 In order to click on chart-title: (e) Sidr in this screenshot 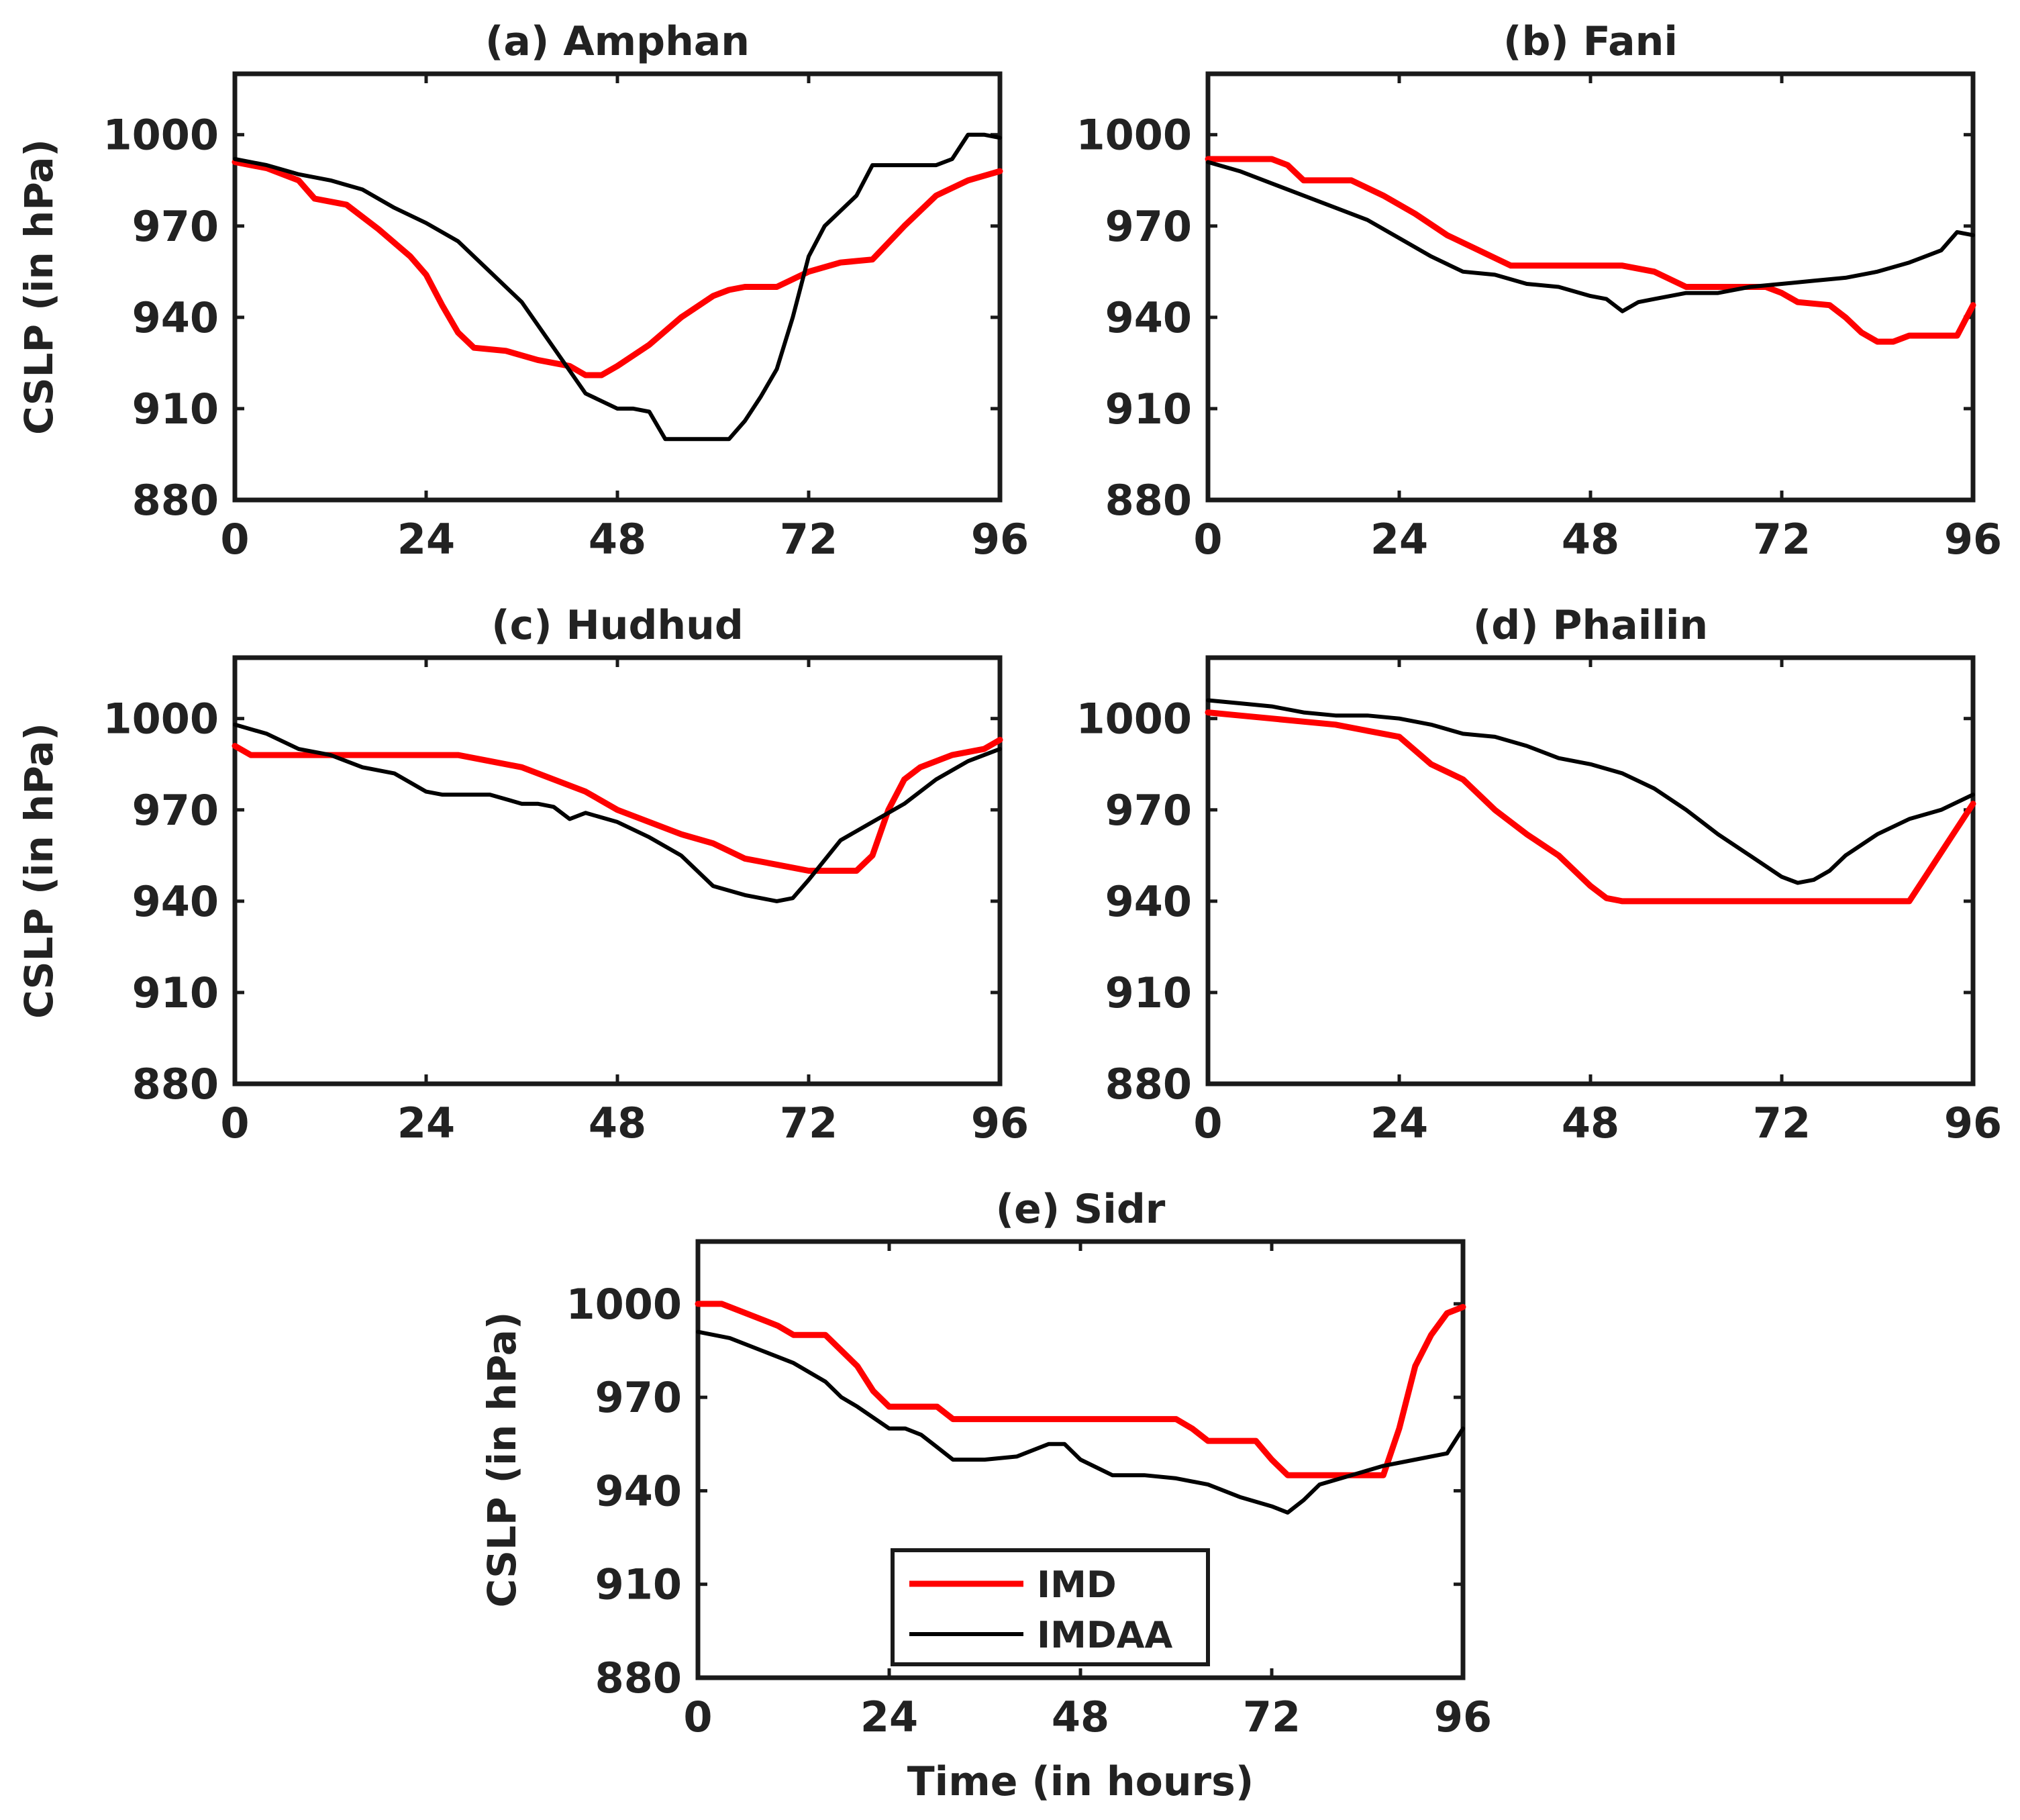, I will do `click(1081, 1209)`.